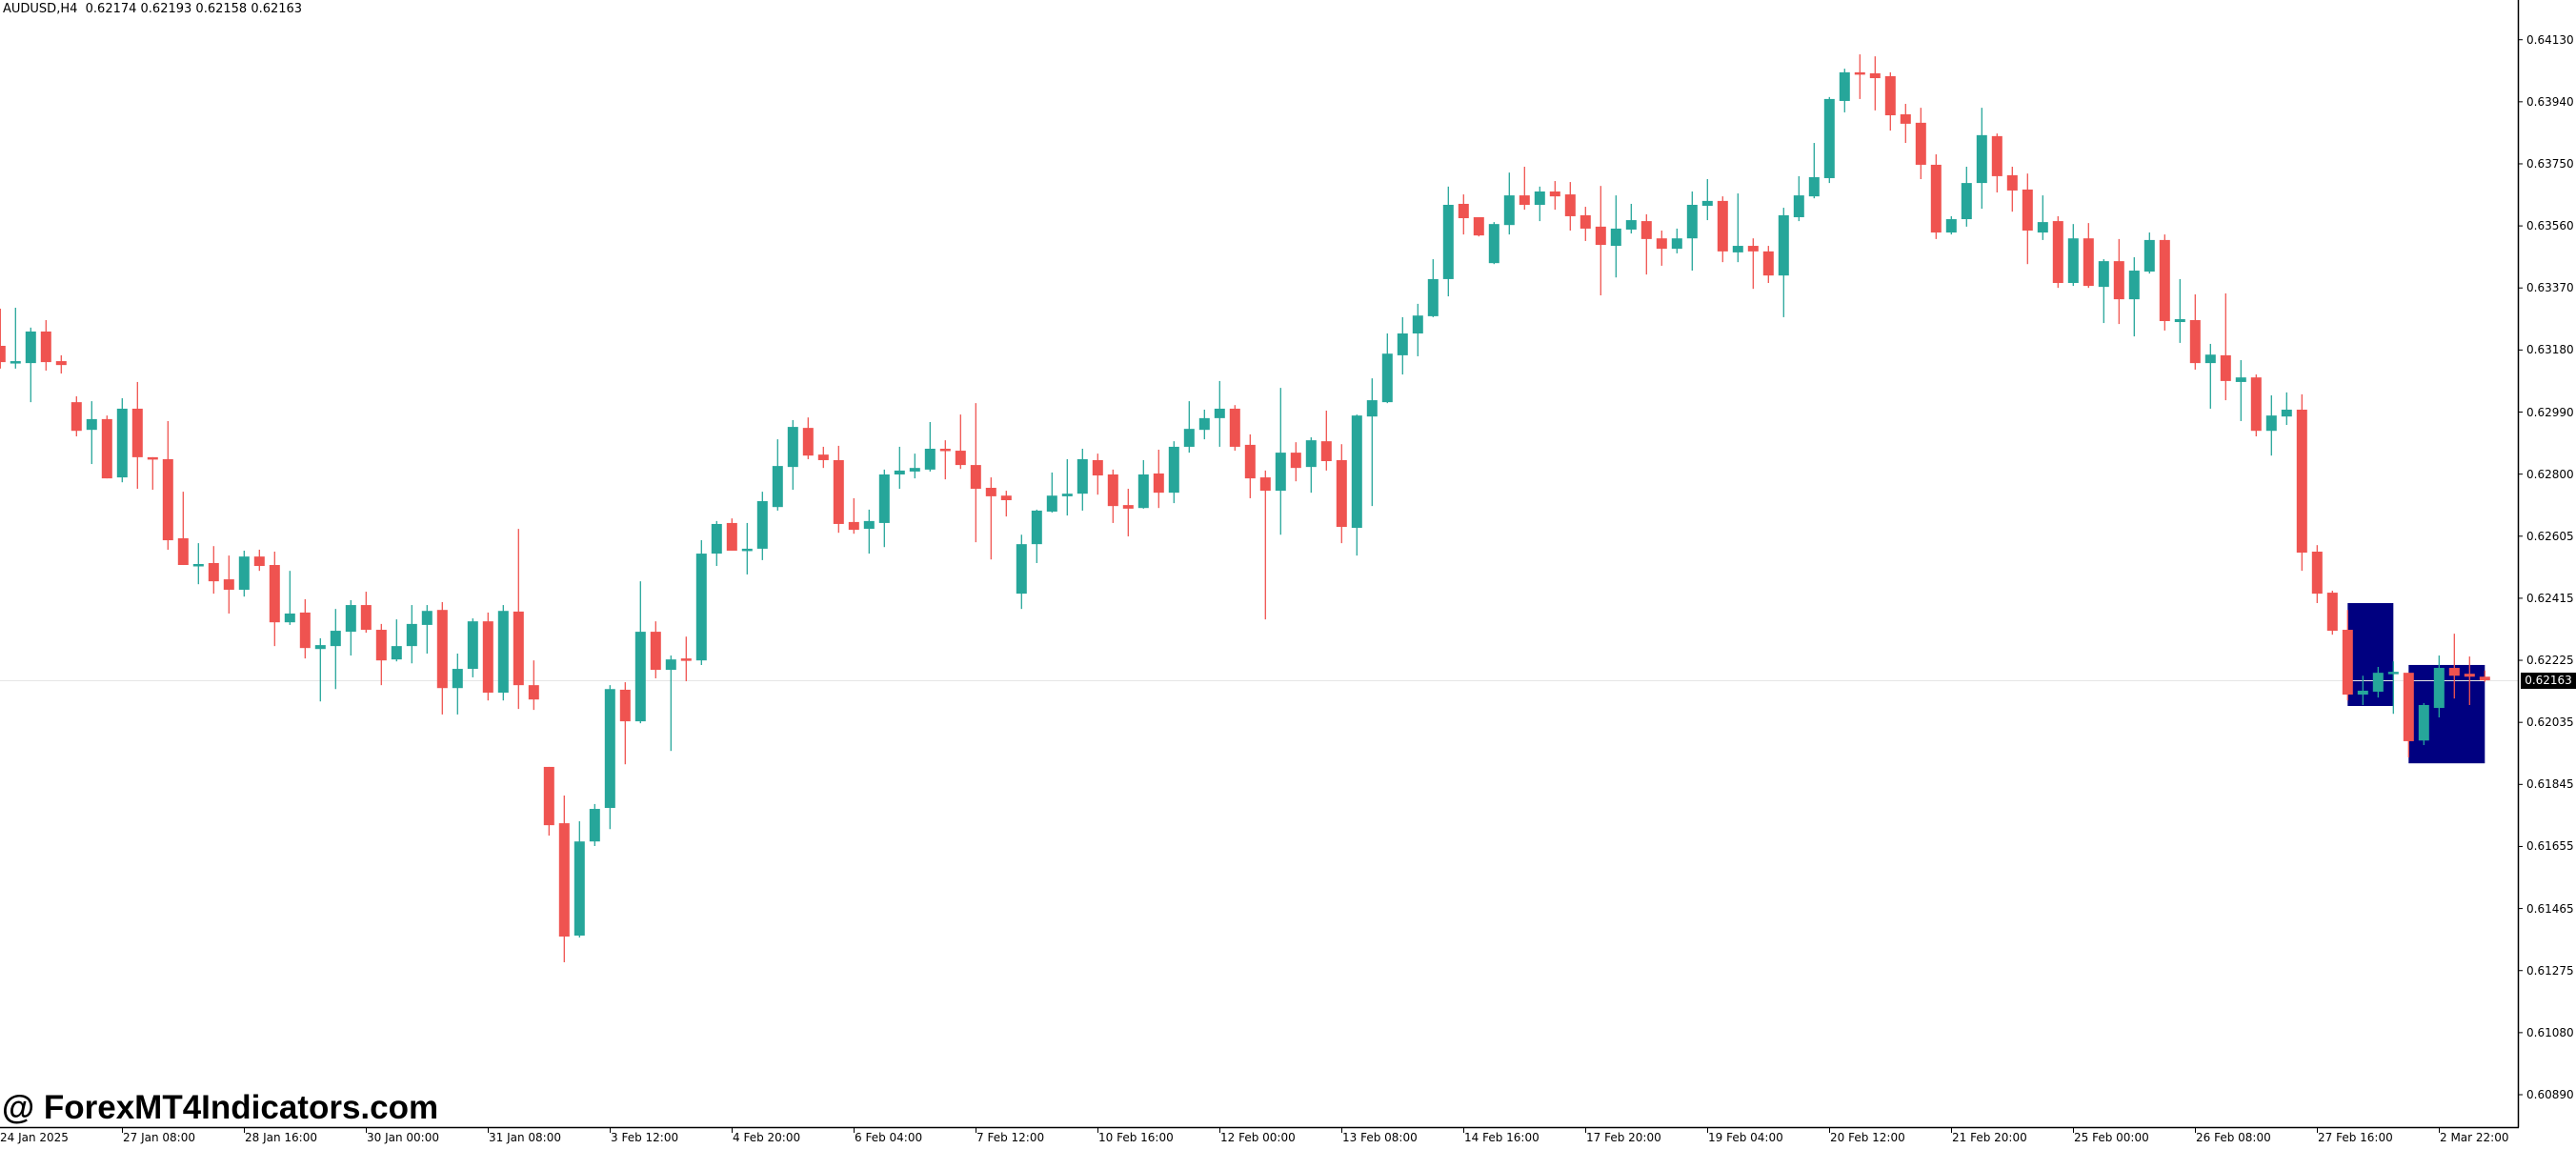 The height and width of the screenshot is (1149, 2576). Describe the element at coordinates (2550, 474) in the screenshot. I see `price-tick-label: 0.62800` at that location.